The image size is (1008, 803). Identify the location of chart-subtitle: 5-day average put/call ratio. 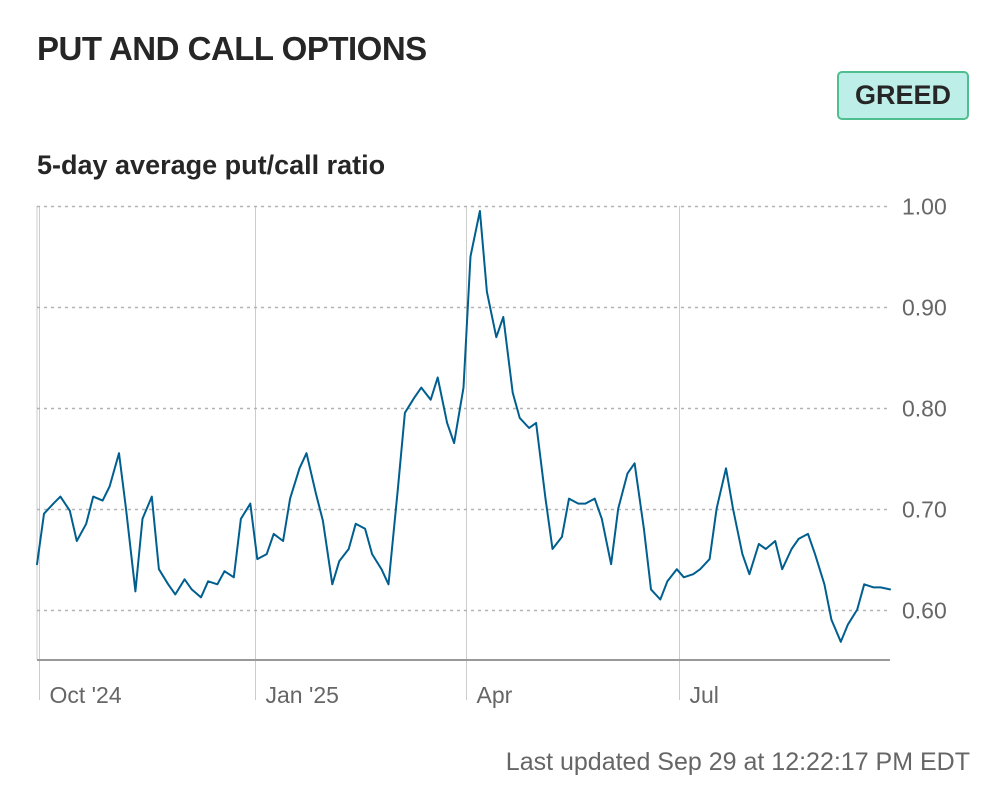
(211, 165).